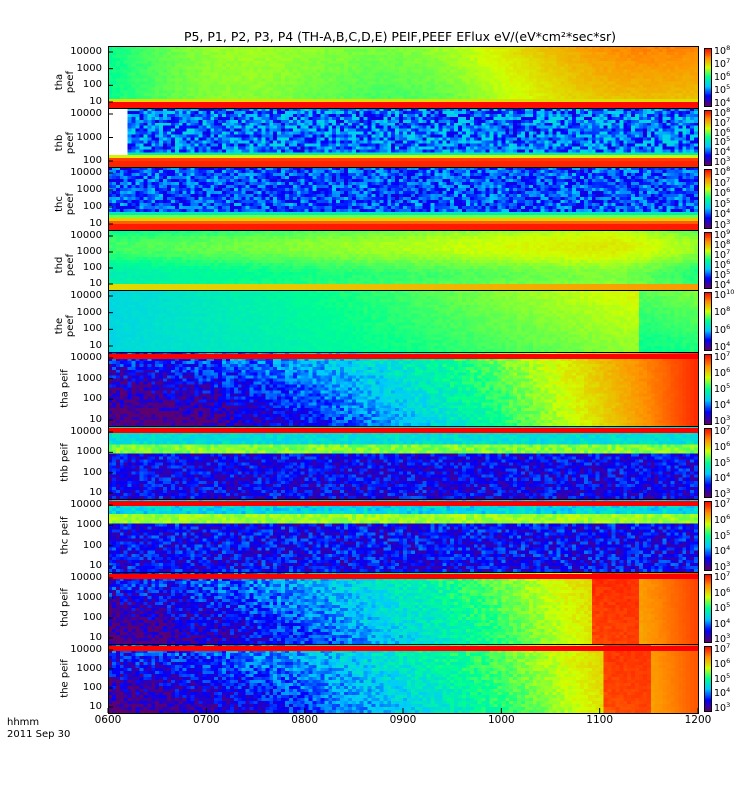 The height and width of the screenshot is (800, 750). What do you see at coordinates (305, 720) in the screenshot?
I see `x-tick-label: 0800` at bounding box center [305, 720].